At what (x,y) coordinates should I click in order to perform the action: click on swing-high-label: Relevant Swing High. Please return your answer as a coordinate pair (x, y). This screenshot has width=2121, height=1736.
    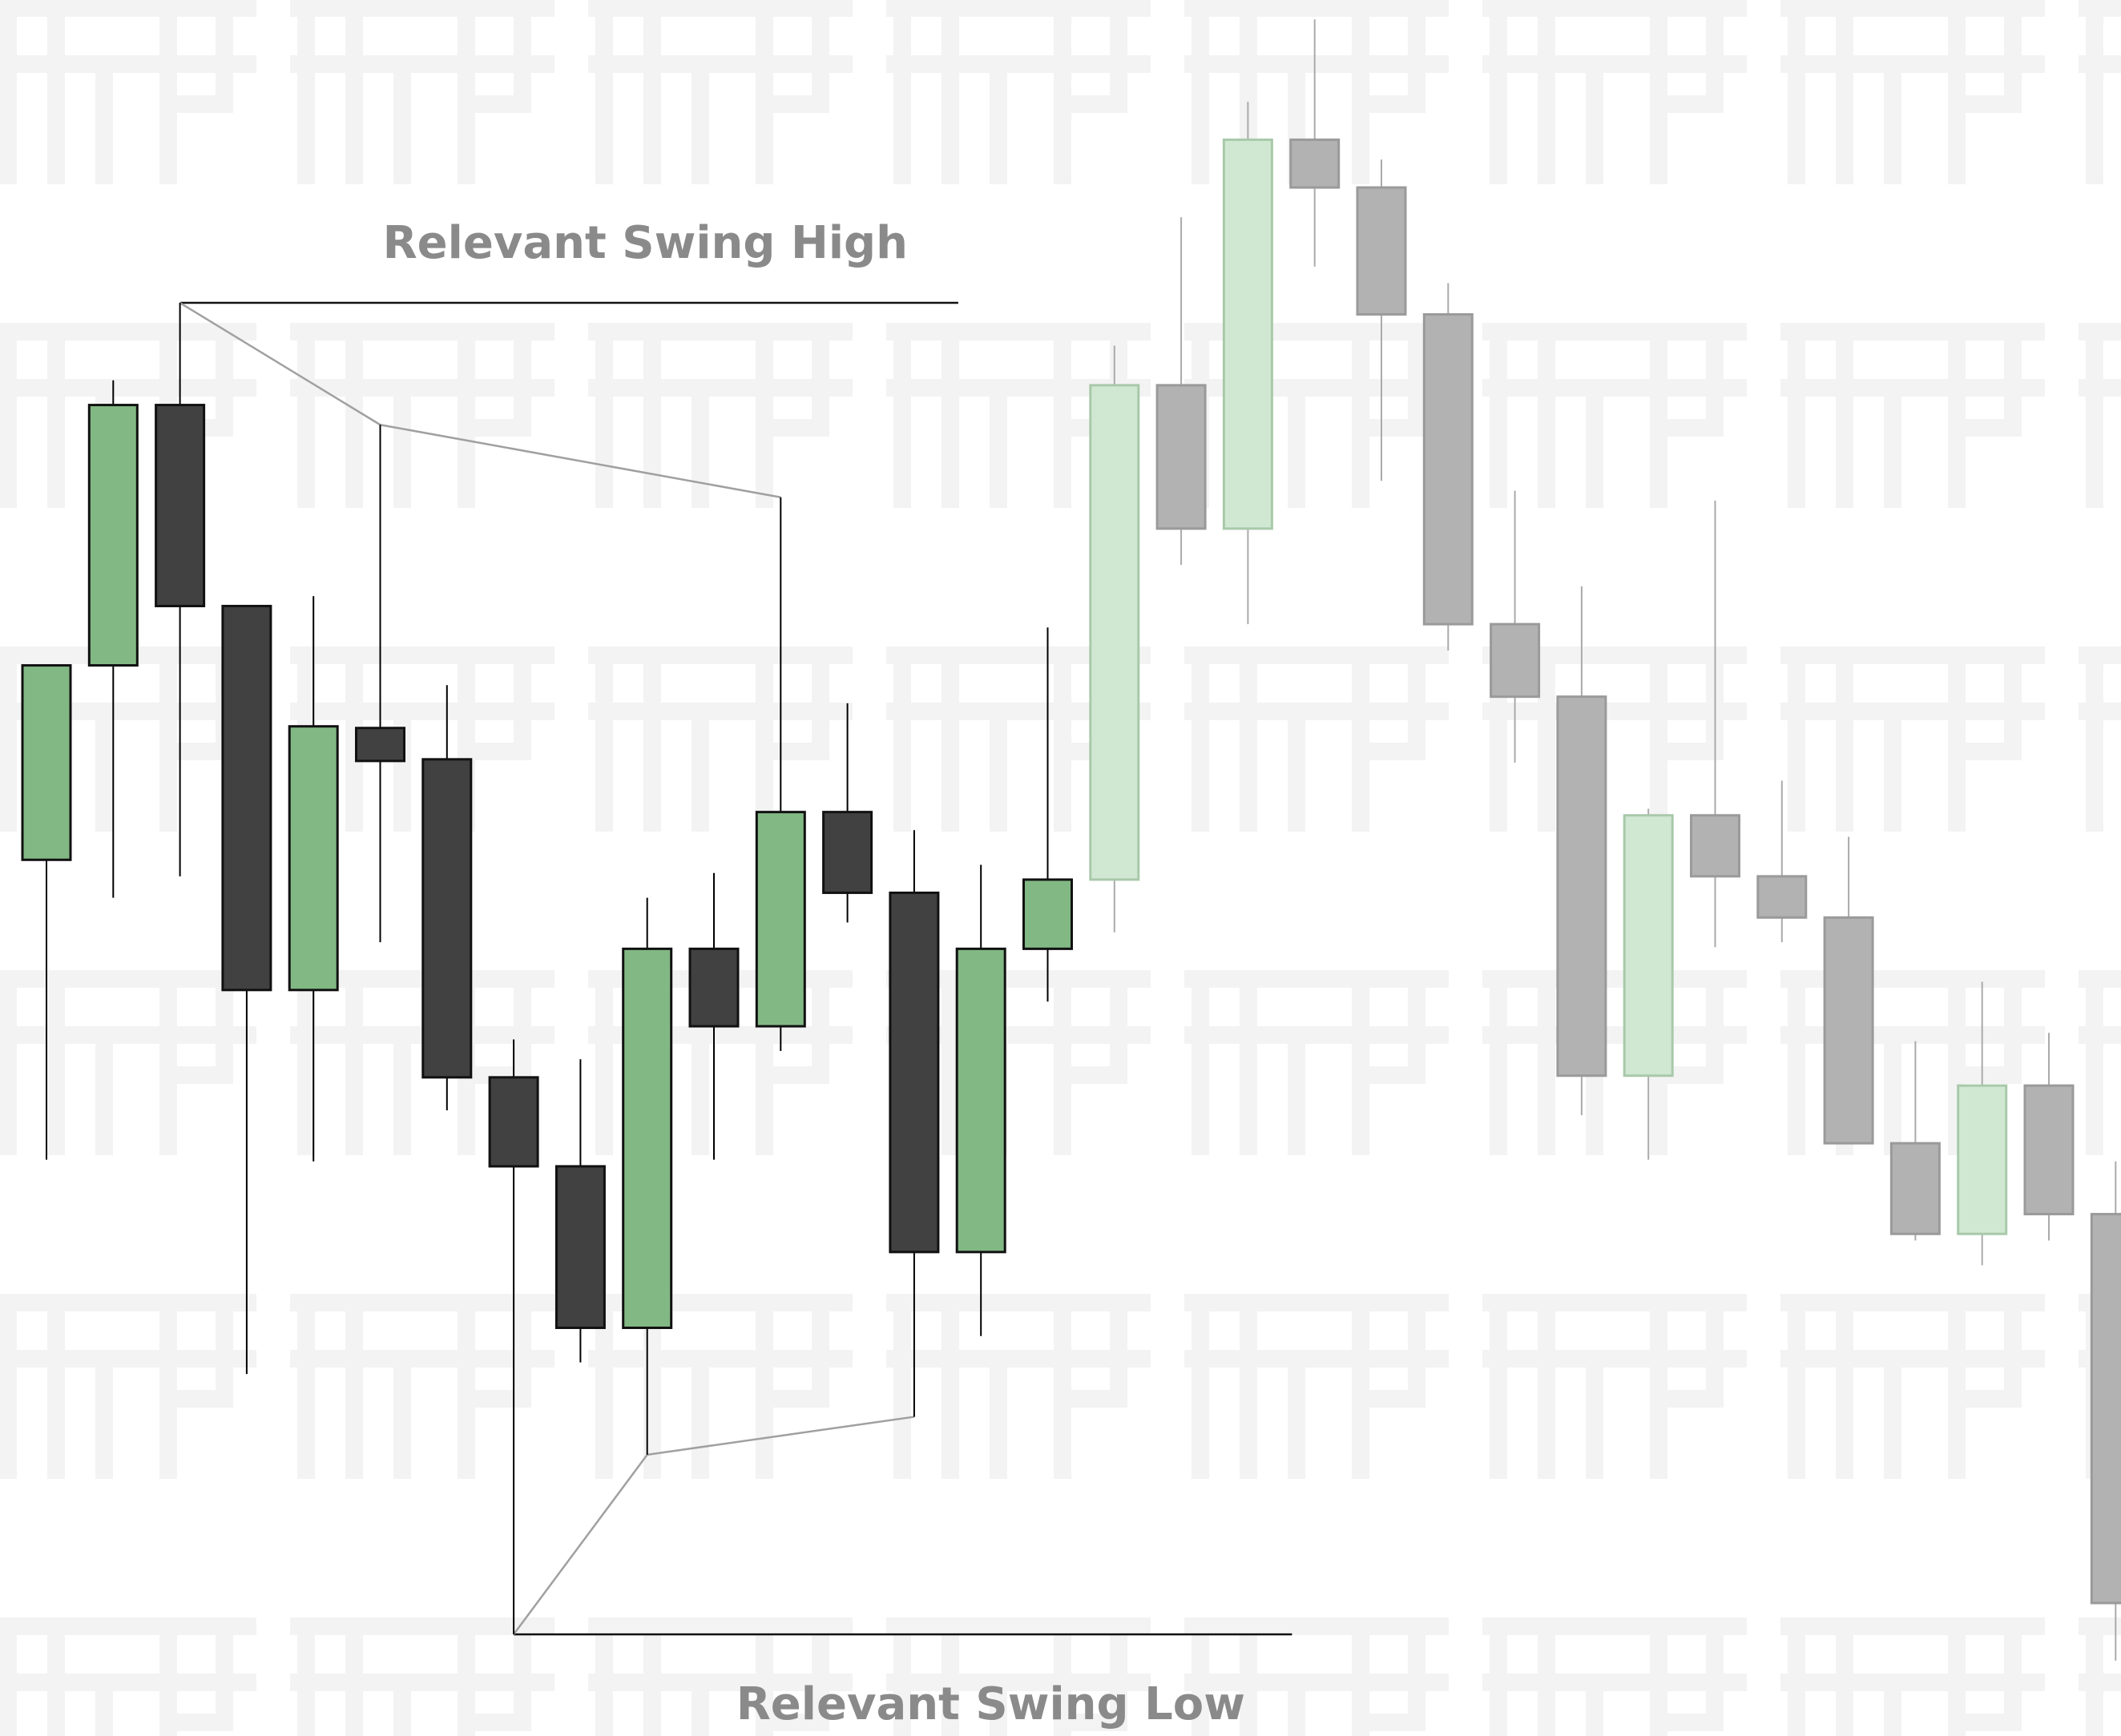
    Looking at the image, I should click on (645, 243).